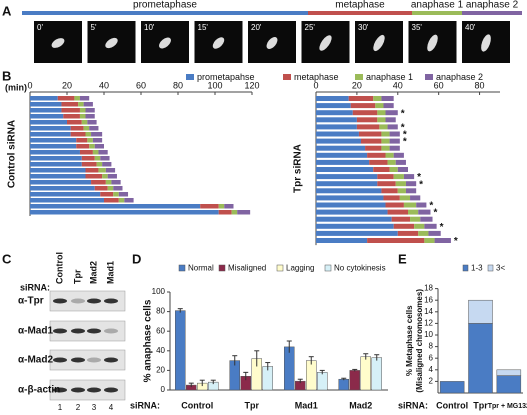 This screenshot has height=415, width=527. I want to click on time-label: 5', so click(94, 27).